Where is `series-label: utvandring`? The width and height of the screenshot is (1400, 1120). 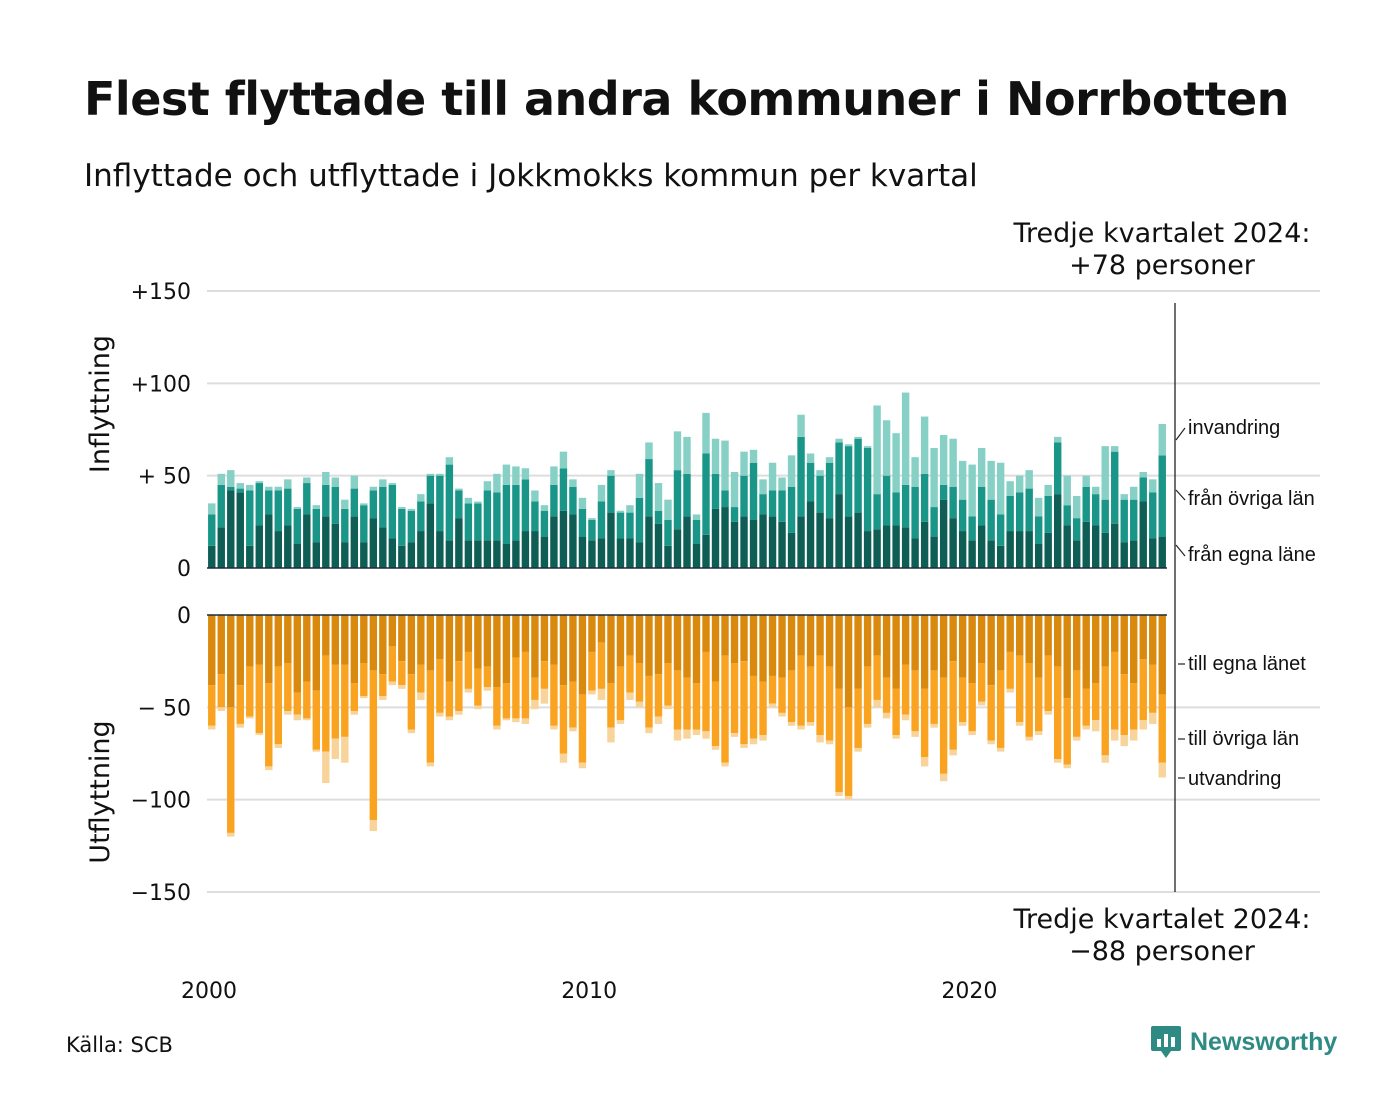
series-label: utvandring is located at coordinates (1234, 779).